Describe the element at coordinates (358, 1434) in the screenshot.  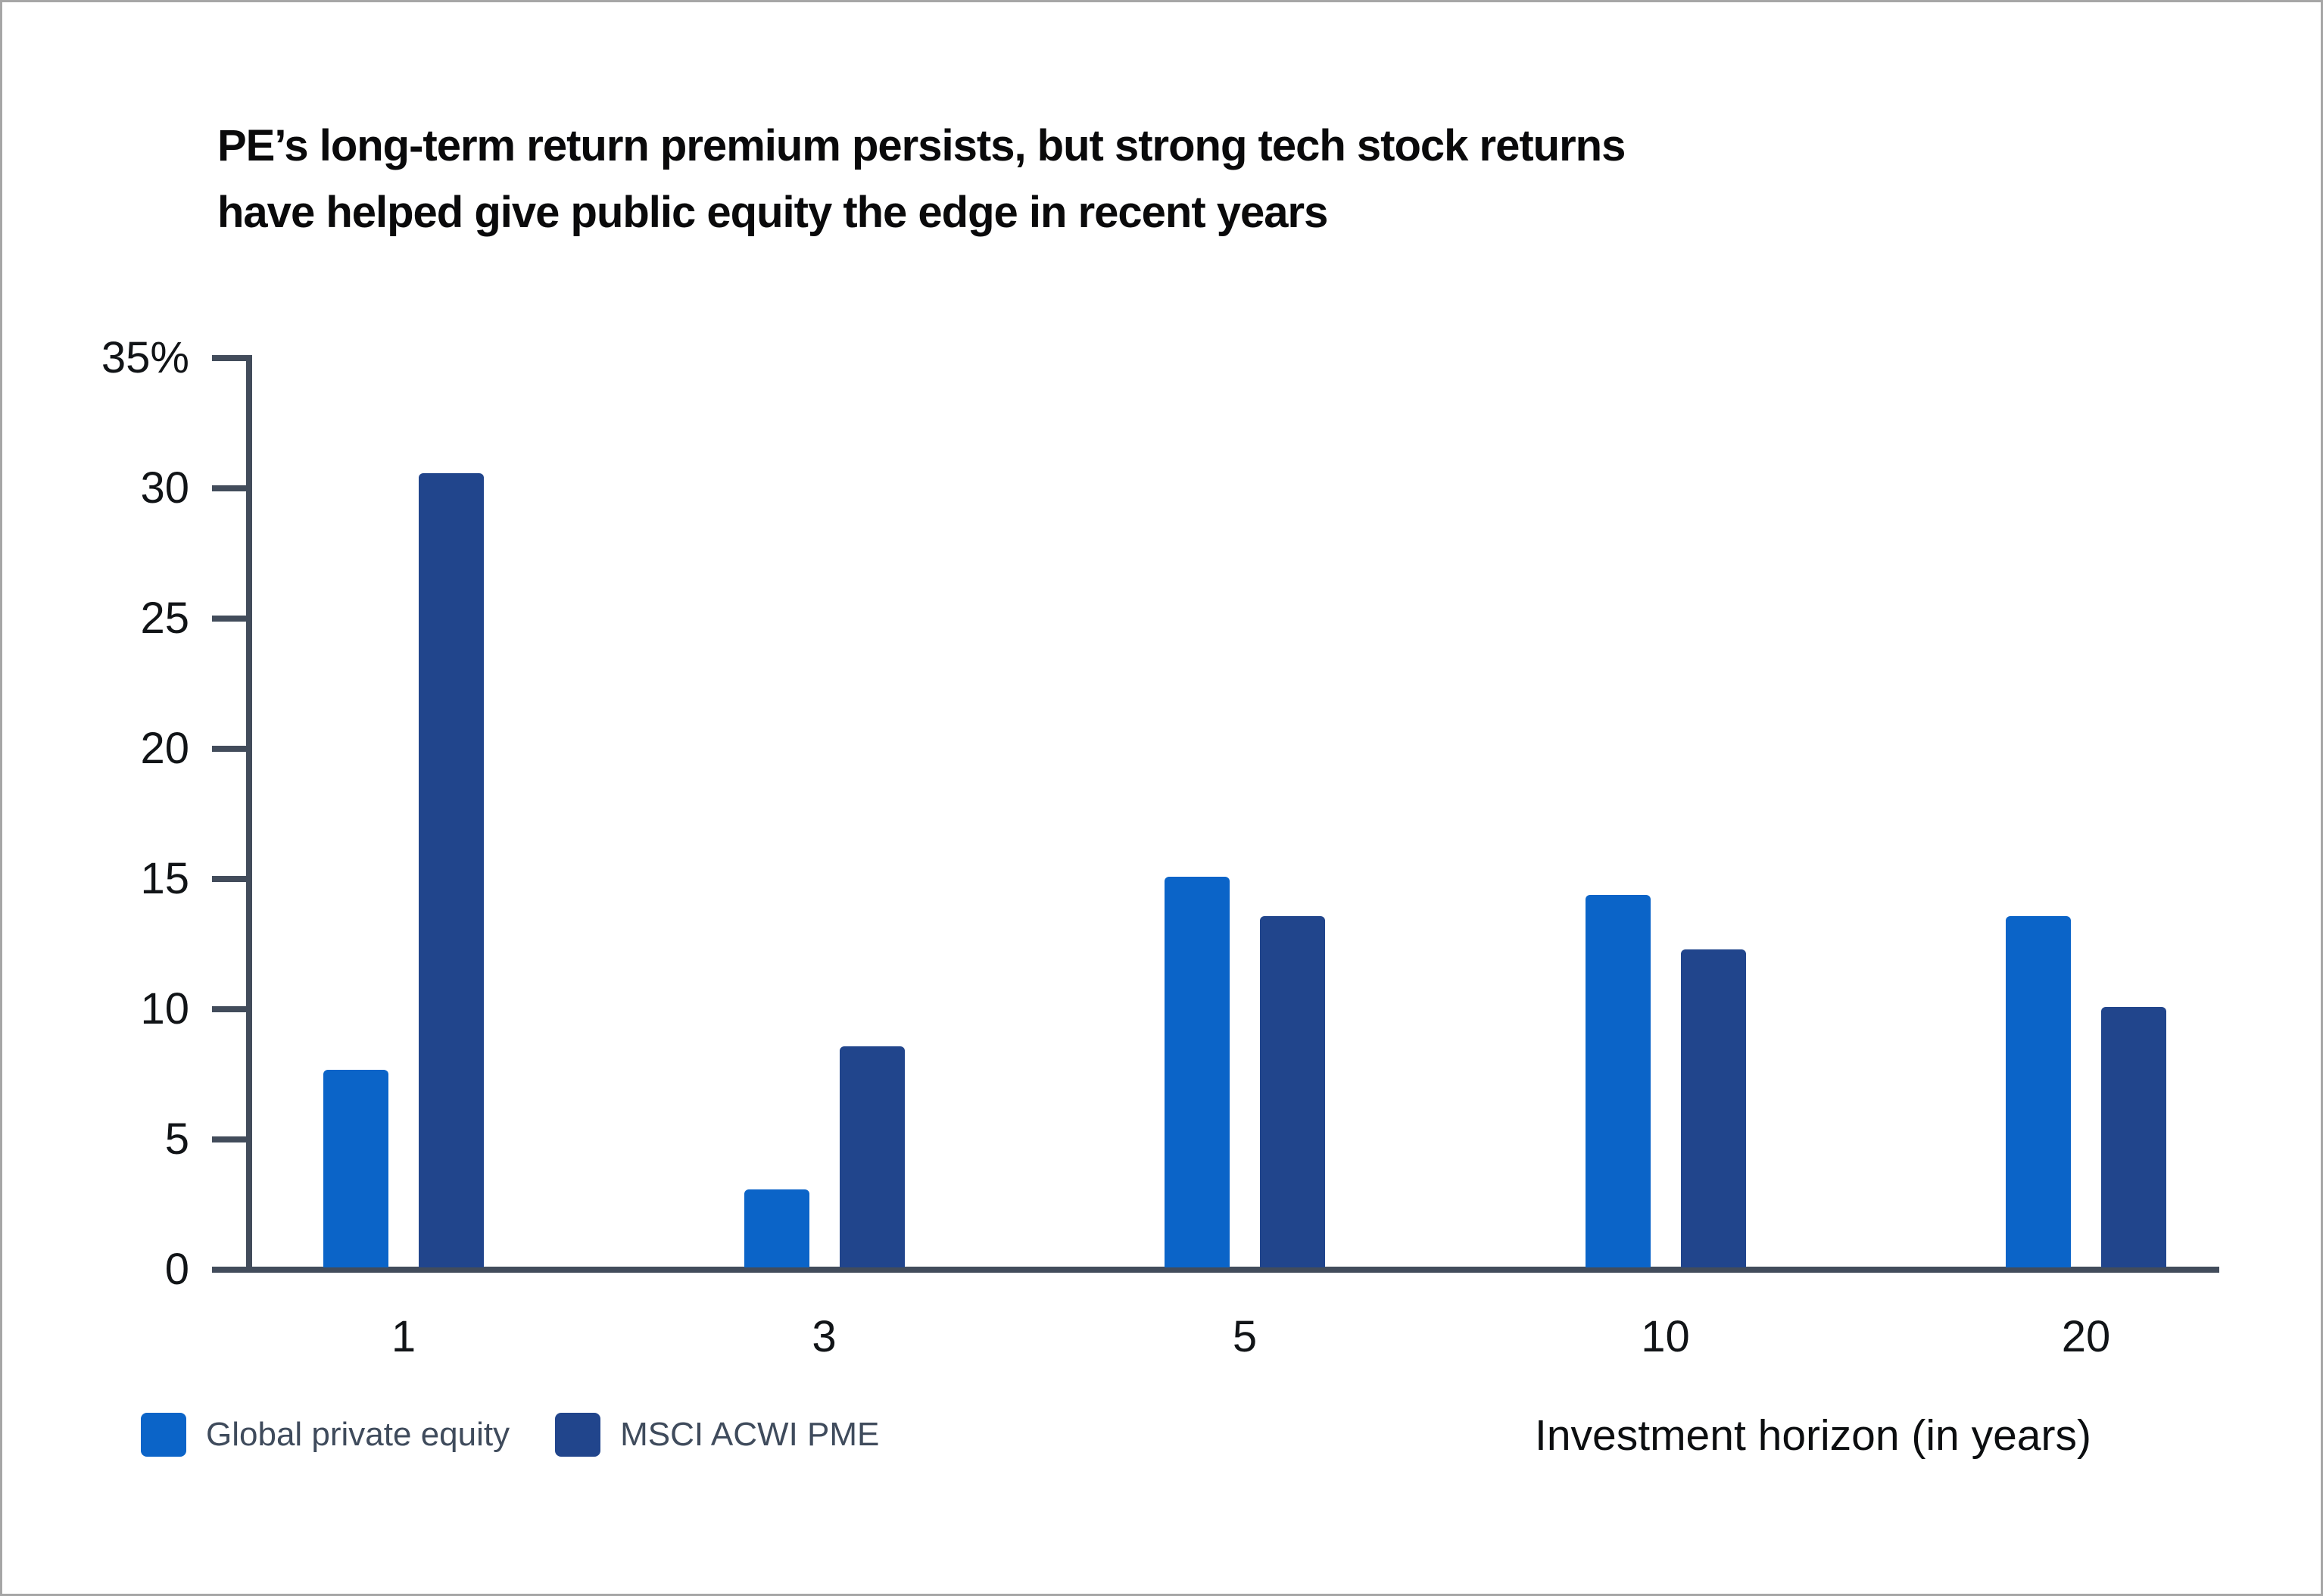
I see `legend-label-global-private-equity: Global private equity` at that location.